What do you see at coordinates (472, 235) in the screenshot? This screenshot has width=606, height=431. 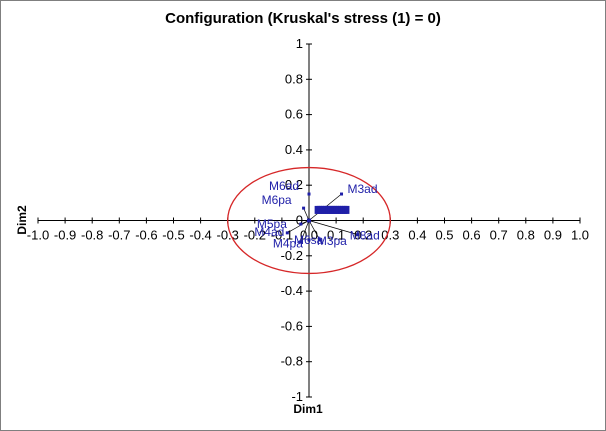 I see `x-tick-label: 0.6` at bounding box center [472, 235].